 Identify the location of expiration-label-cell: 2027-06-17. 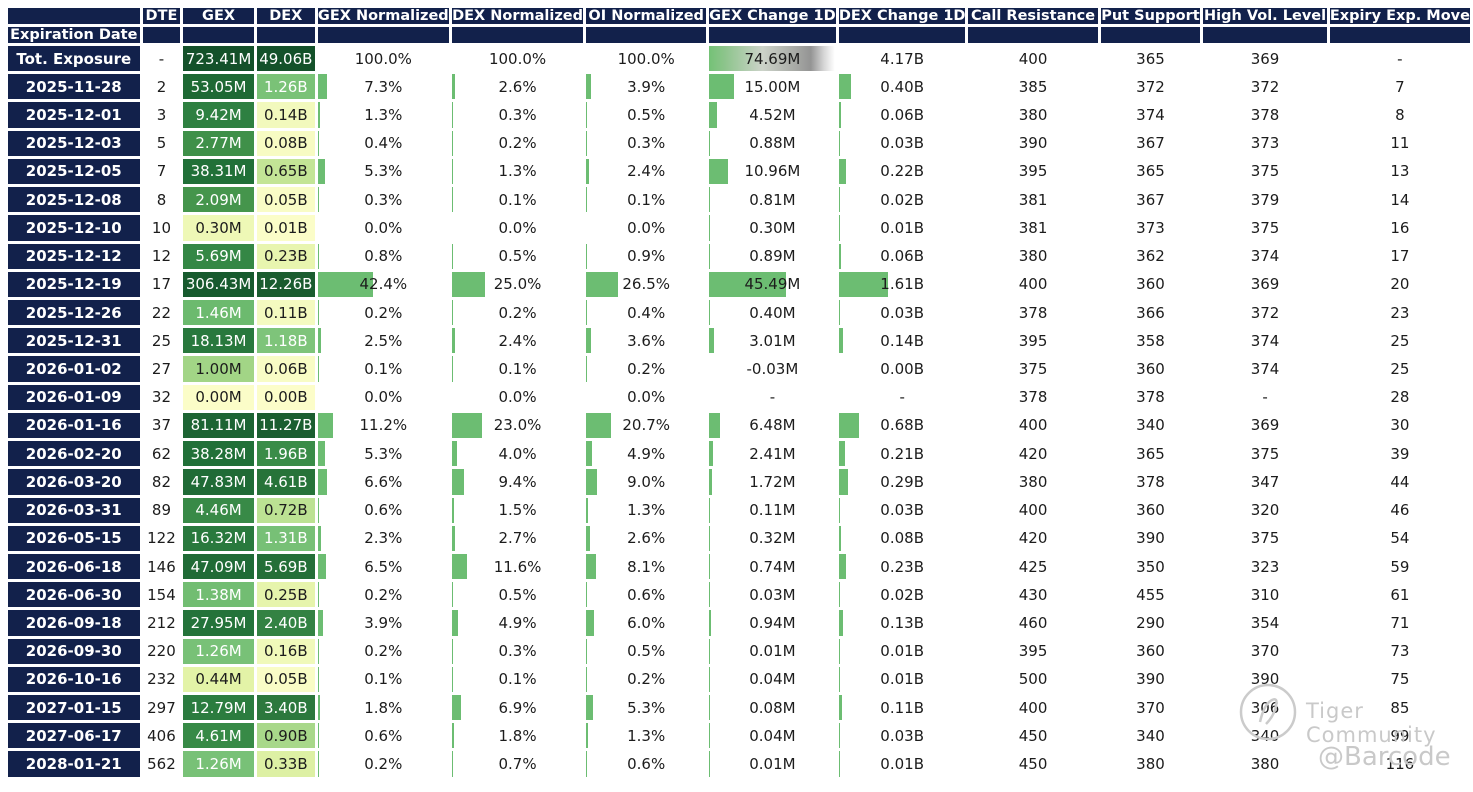
(74, 736).